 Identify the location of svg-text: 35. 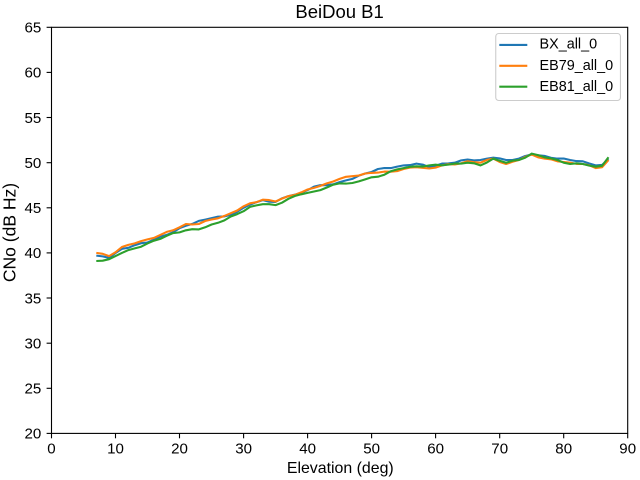
(33, 298).